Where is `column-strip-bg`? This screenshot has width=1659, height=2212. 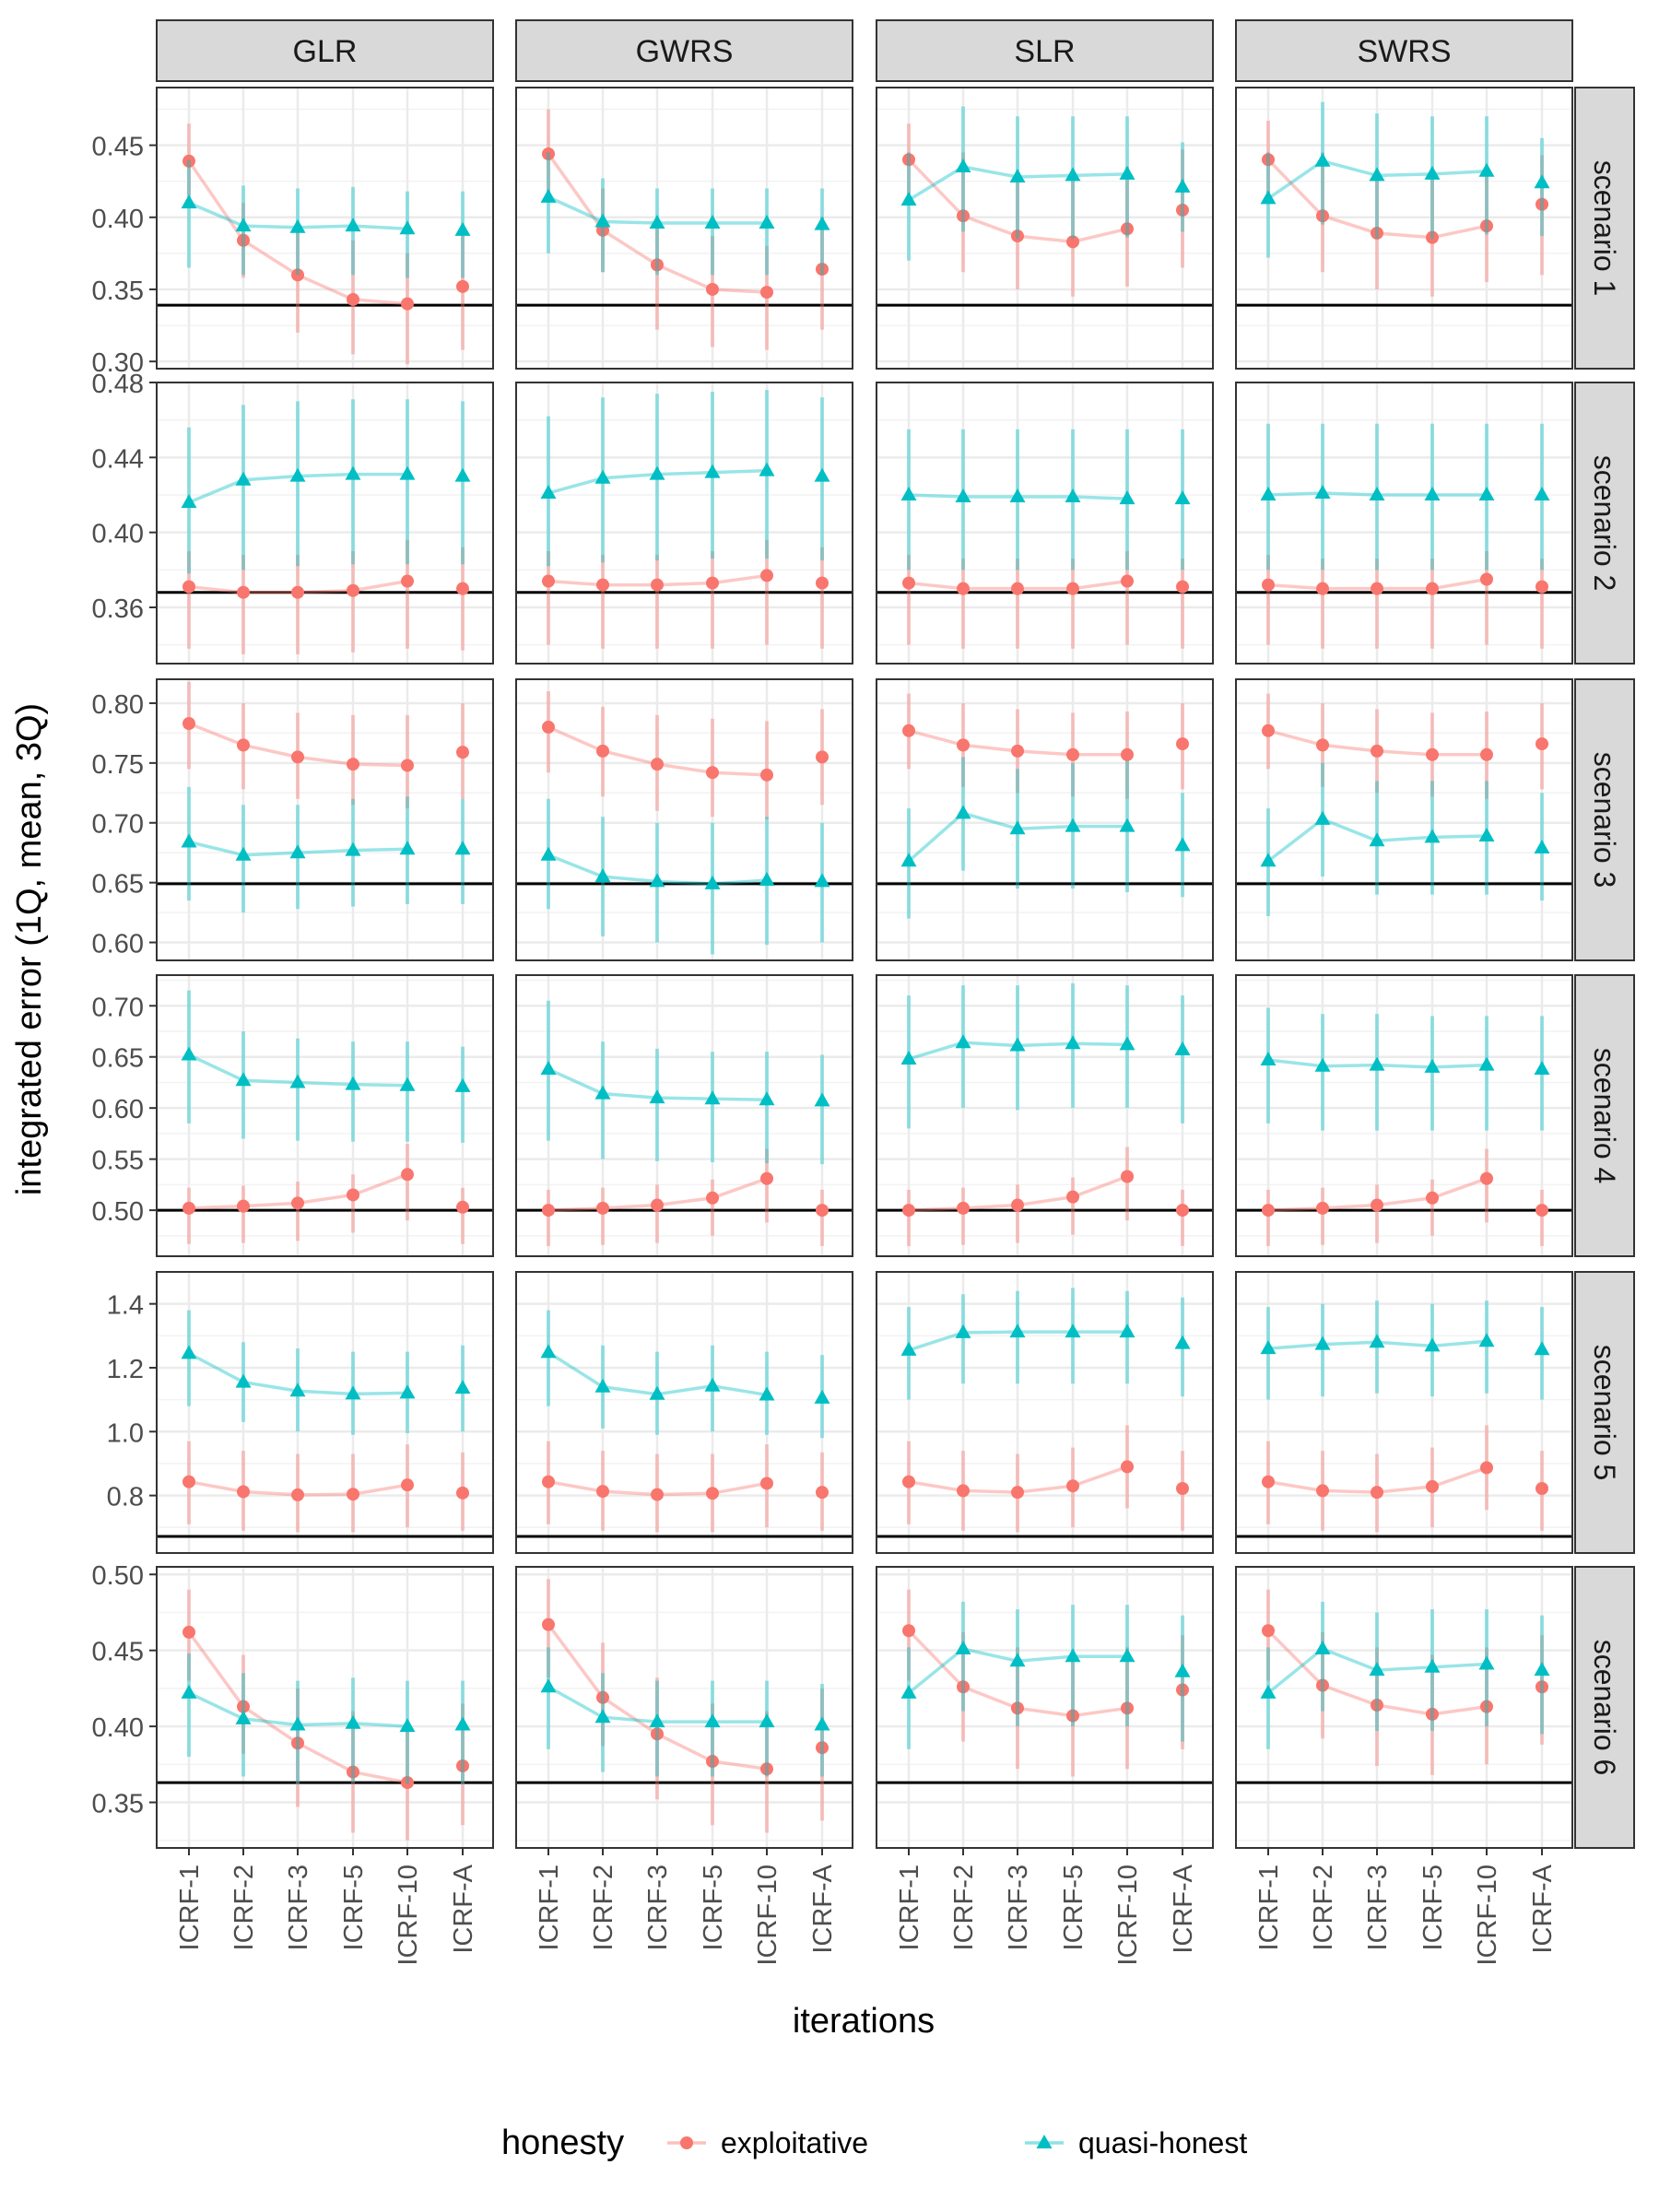 column-strip-bg is located at coordinates (684, 50).